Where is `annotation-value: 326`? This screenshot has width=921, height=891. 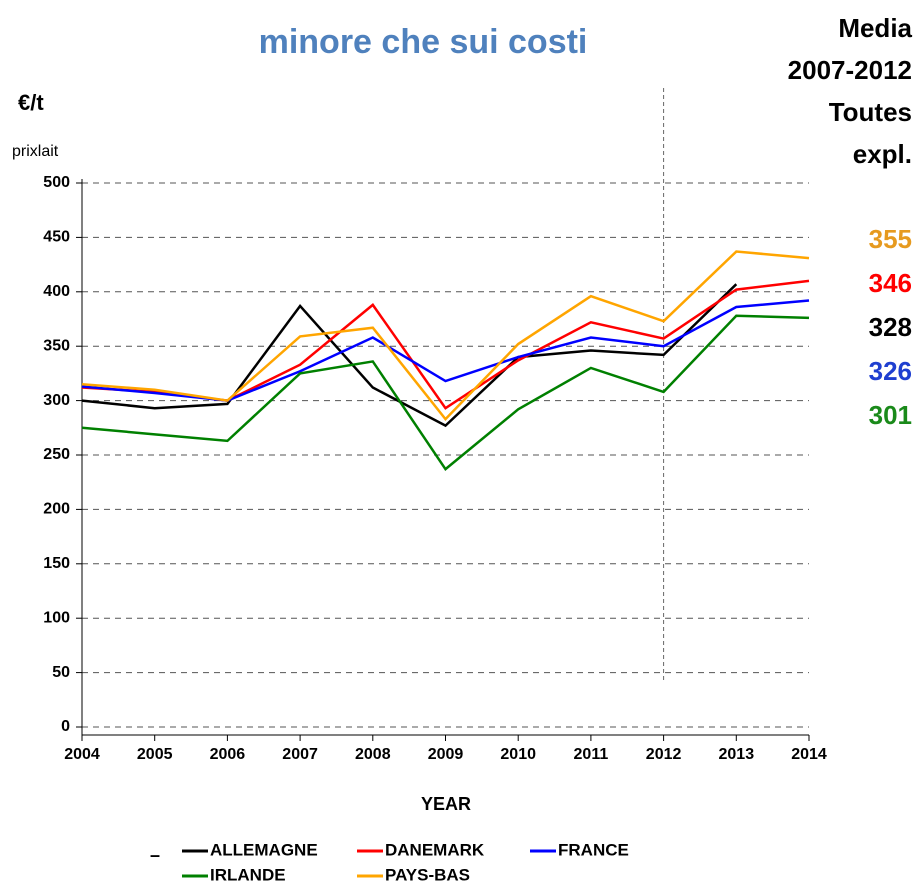
annotation-value: 326 is located at coordinates (890, 371).